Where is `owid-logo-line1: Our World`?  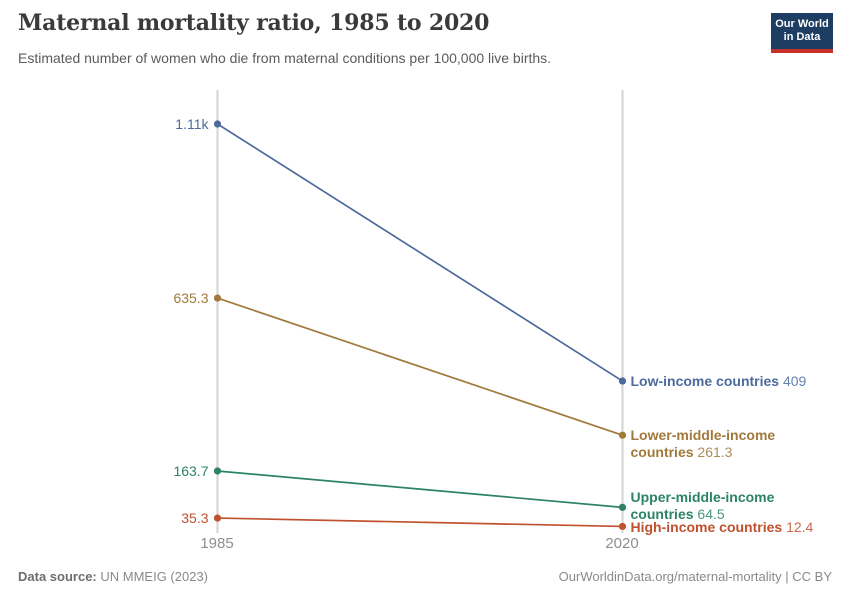 owid-logo-line1: Our World is located at coordinates (802, 24).